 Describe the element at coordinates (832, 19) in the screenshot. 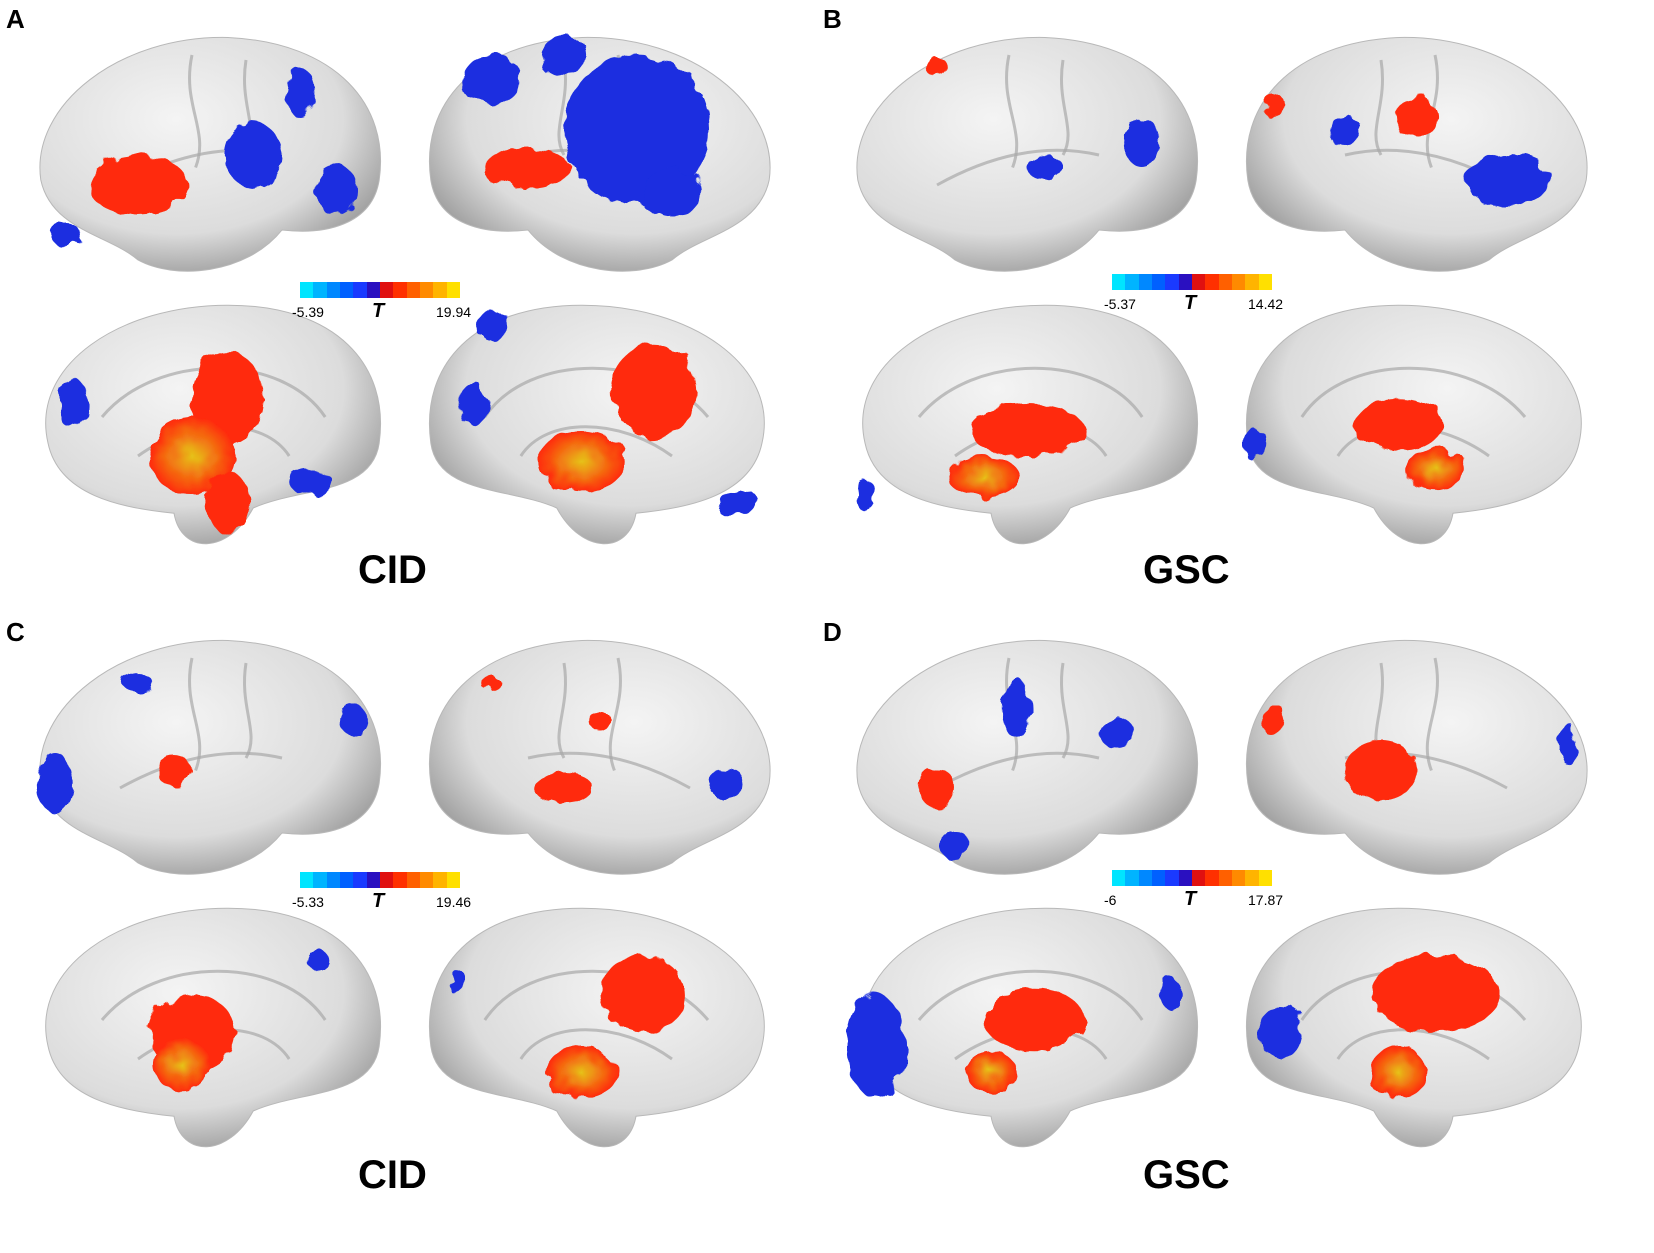

I see `panel-letter: B` at that location.